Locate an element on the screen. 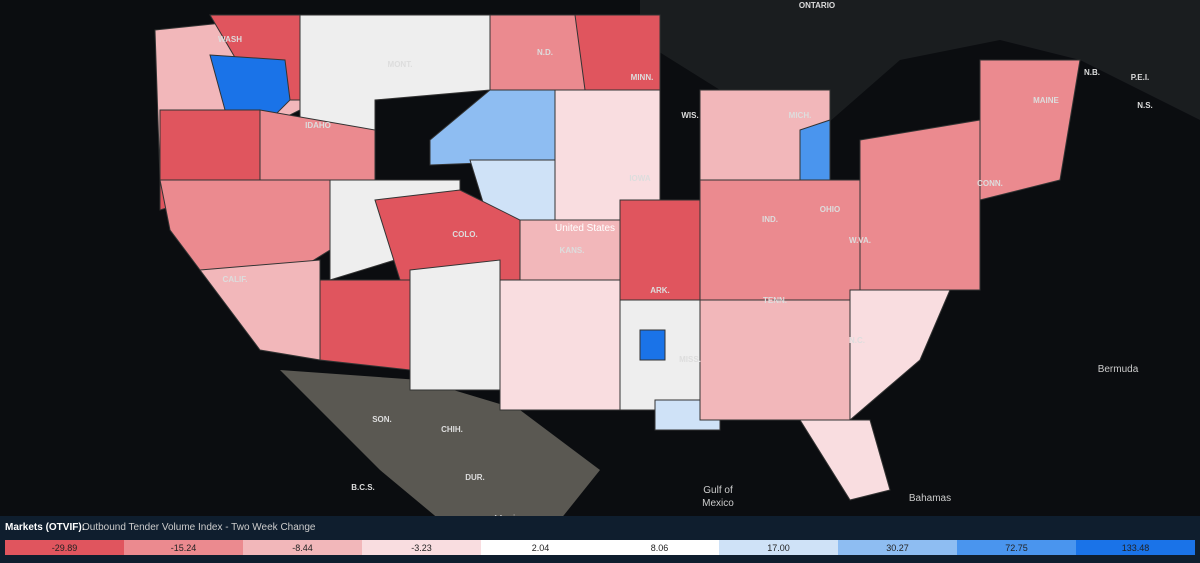  legend-label: 17.00 is located at coordinates (778, 548).